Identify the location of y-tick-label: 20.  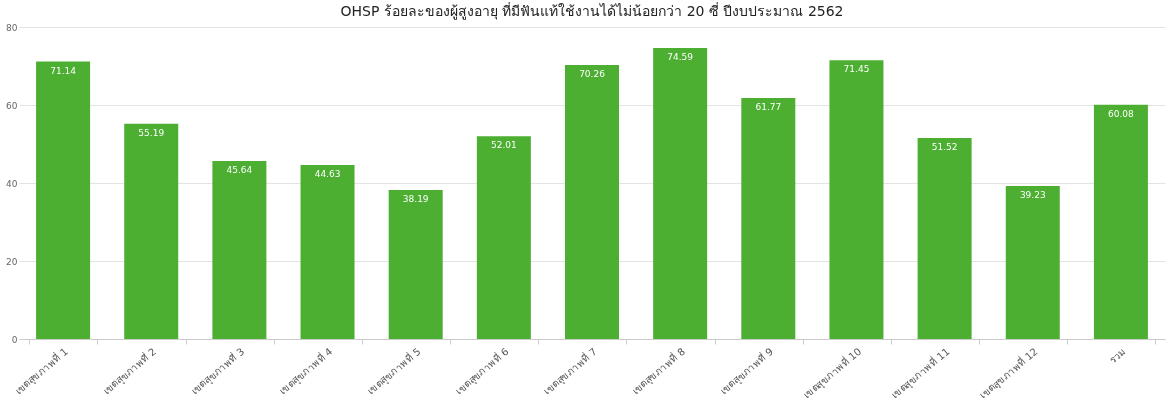
(12, 261).